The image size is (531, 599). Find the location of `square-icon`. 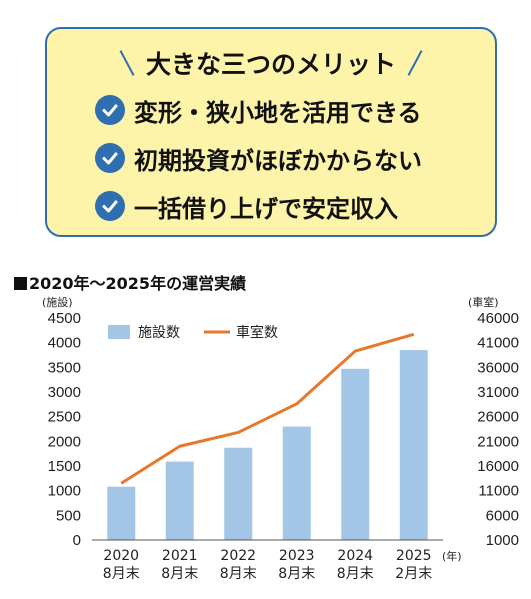

square-icon is located at coordinates (20, 283).